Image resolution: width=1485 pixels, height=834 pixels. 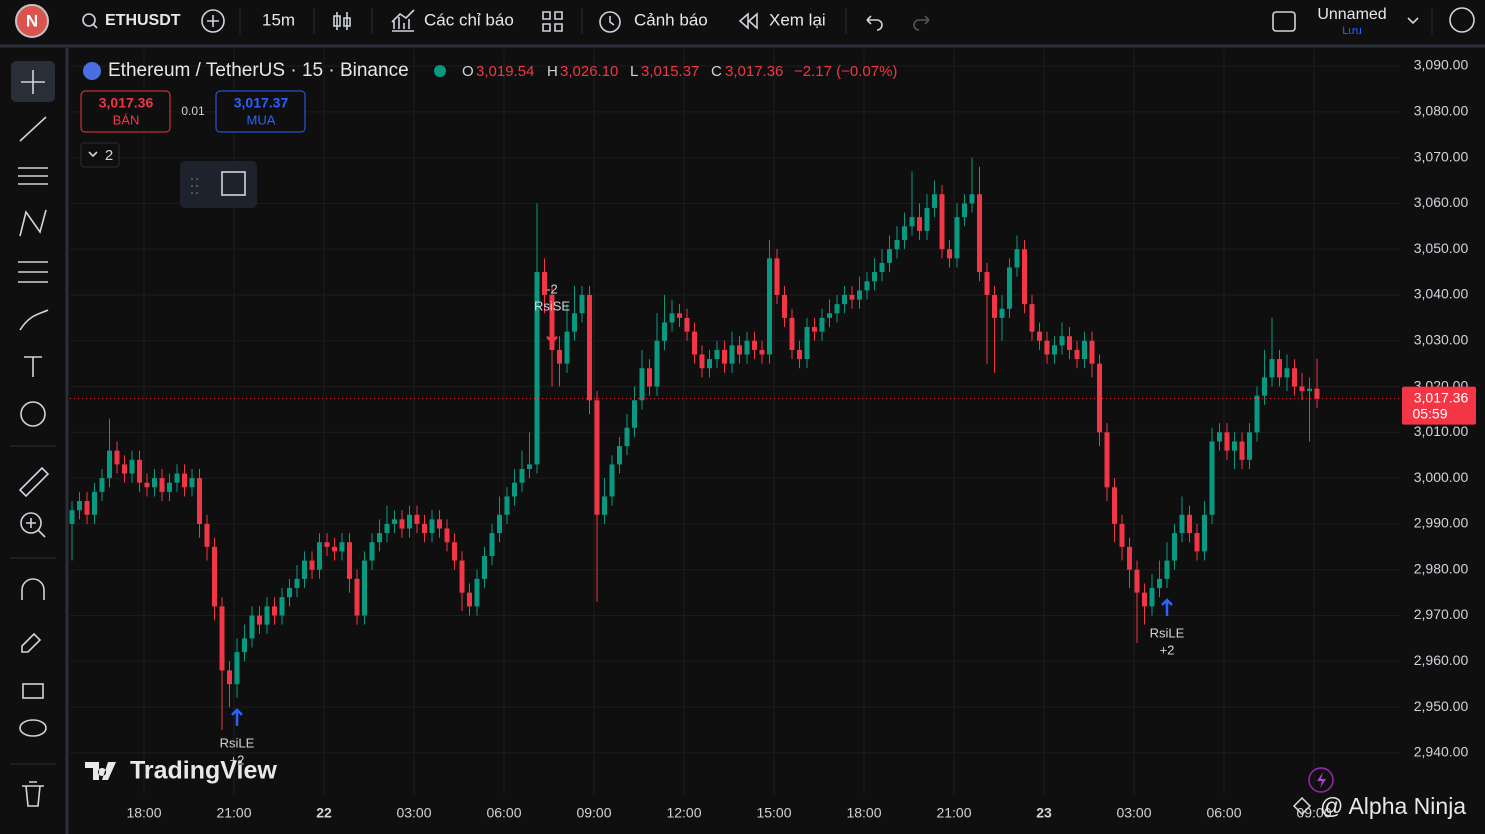 I want to click on y-tick-label: 2,970.00, so click(x=1441, y=614).